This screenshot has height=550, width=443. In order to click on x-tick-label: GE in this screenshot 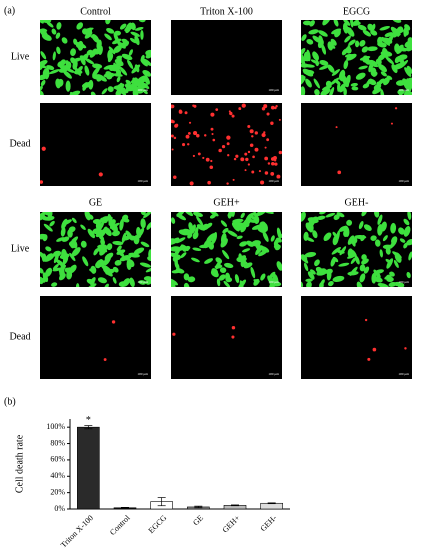, I will do `click(198, 520)`.